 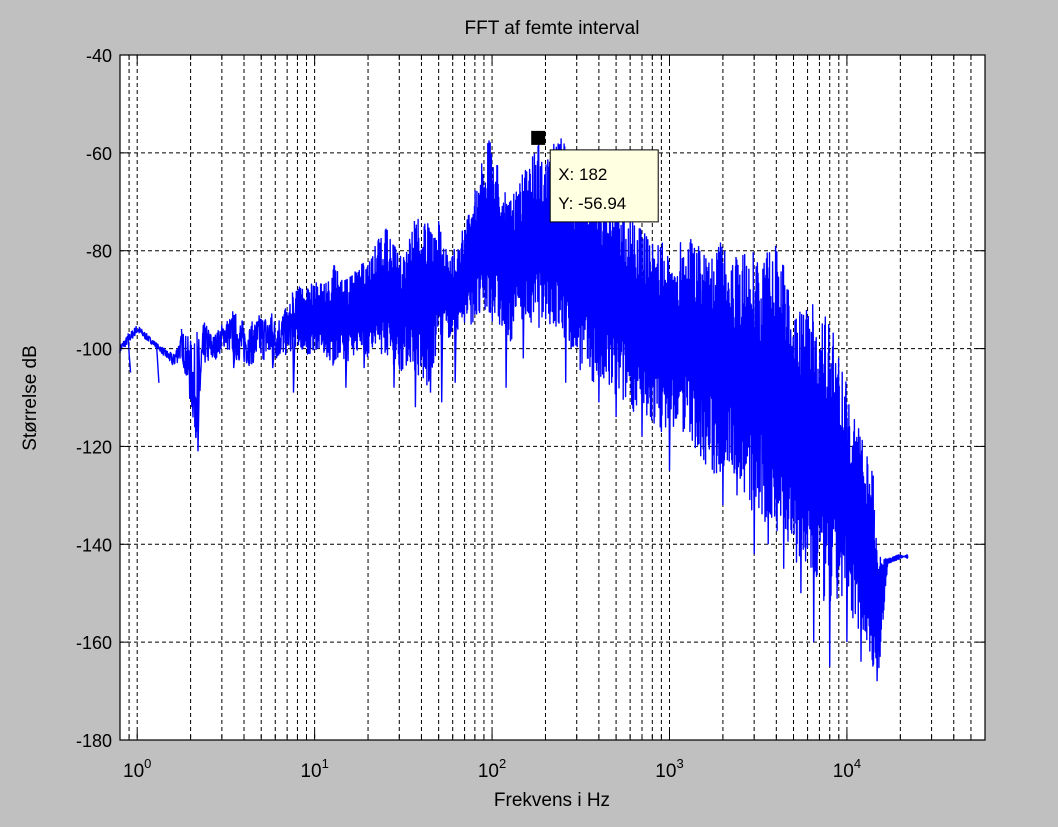 What do you see at coordinates (669, 769) in the screenshot?
I see `x-tick-label: 10³` at bounding box center [669, 769].